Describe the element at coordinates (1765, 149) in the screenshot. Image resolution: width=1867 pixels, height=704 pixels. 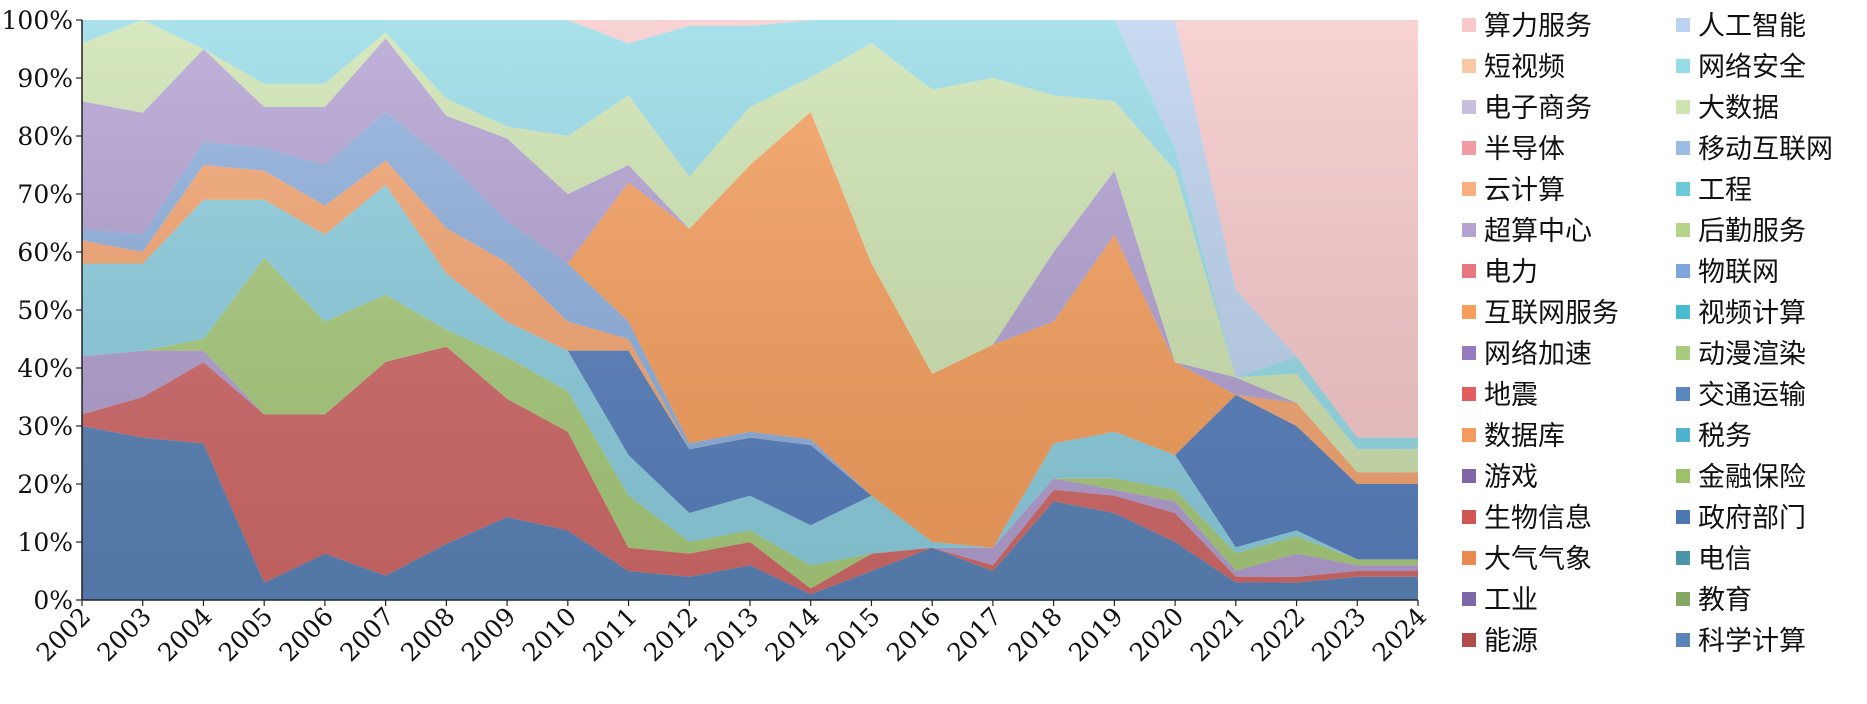
I see `legend-label: 移动互联网` at that location.